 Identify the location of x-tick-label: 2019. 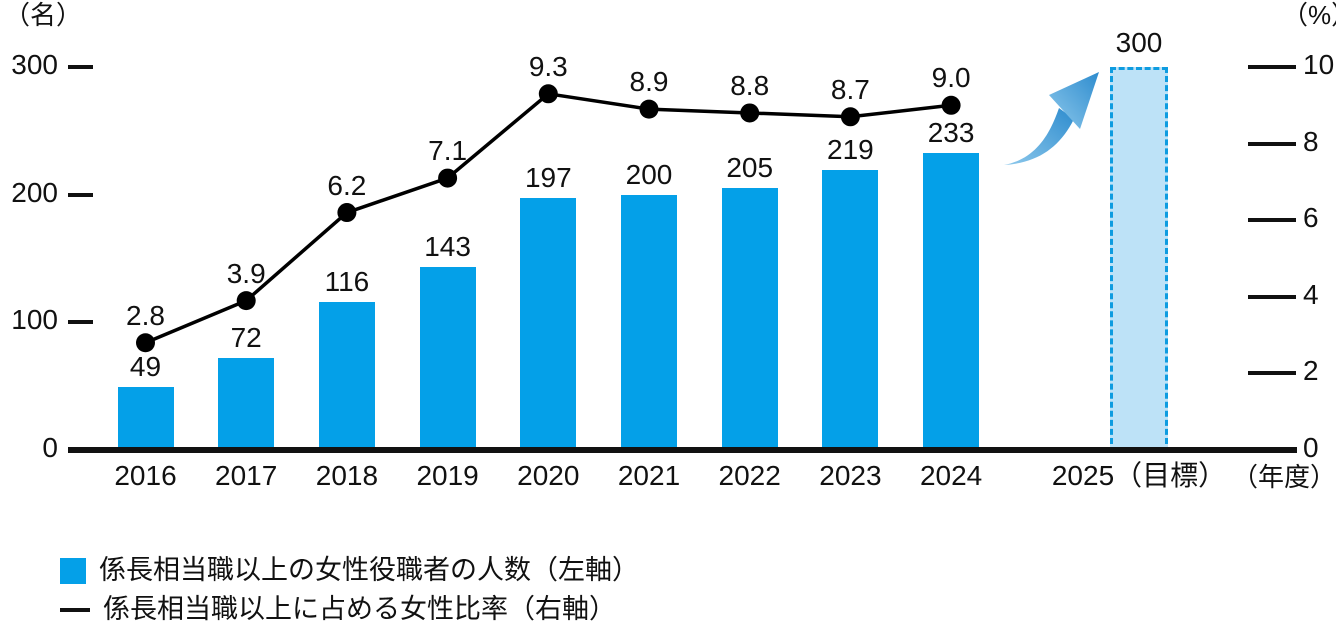
(447, 475).